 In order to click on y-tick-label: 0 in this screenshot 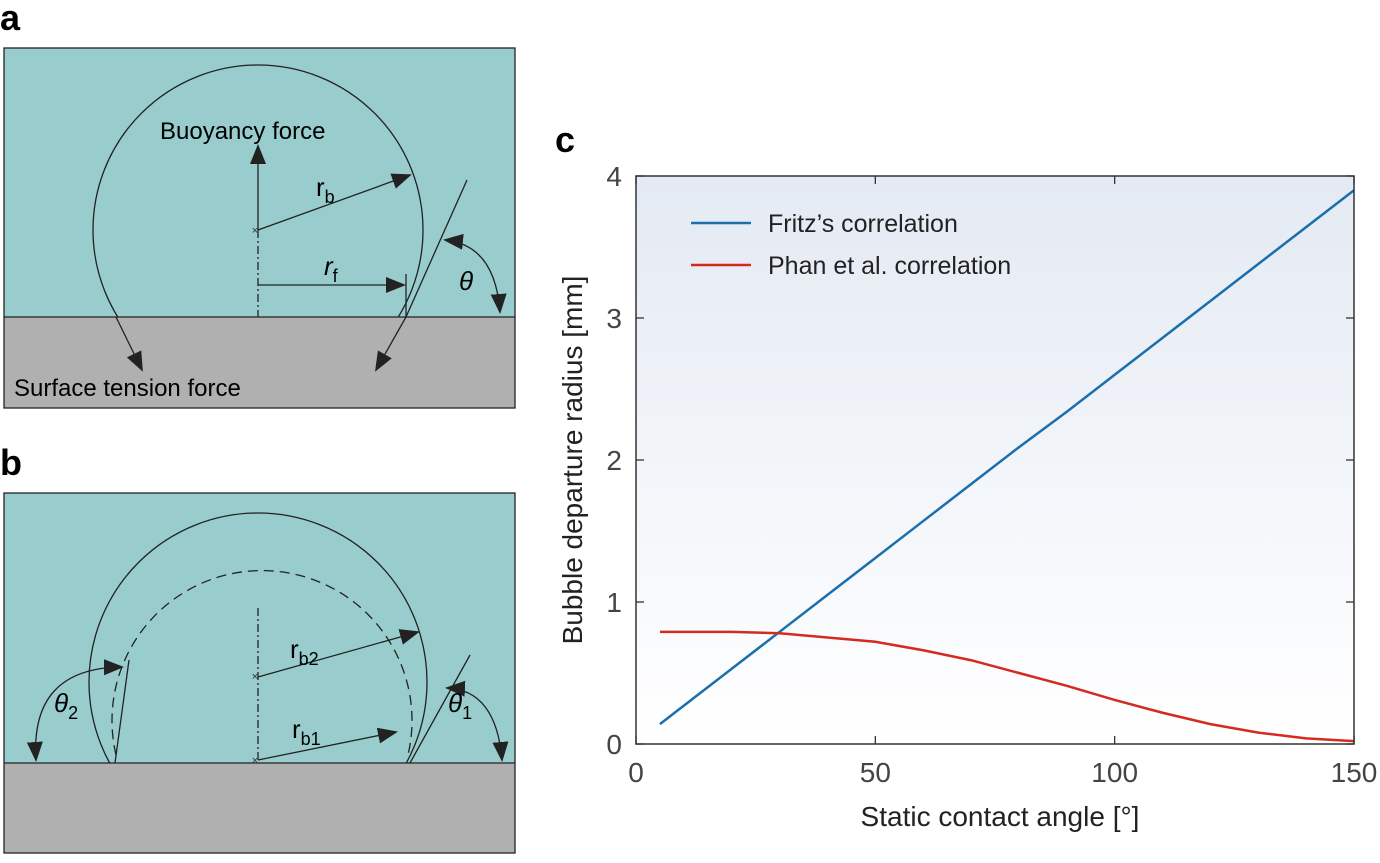, I will do `click(614, 744)`.